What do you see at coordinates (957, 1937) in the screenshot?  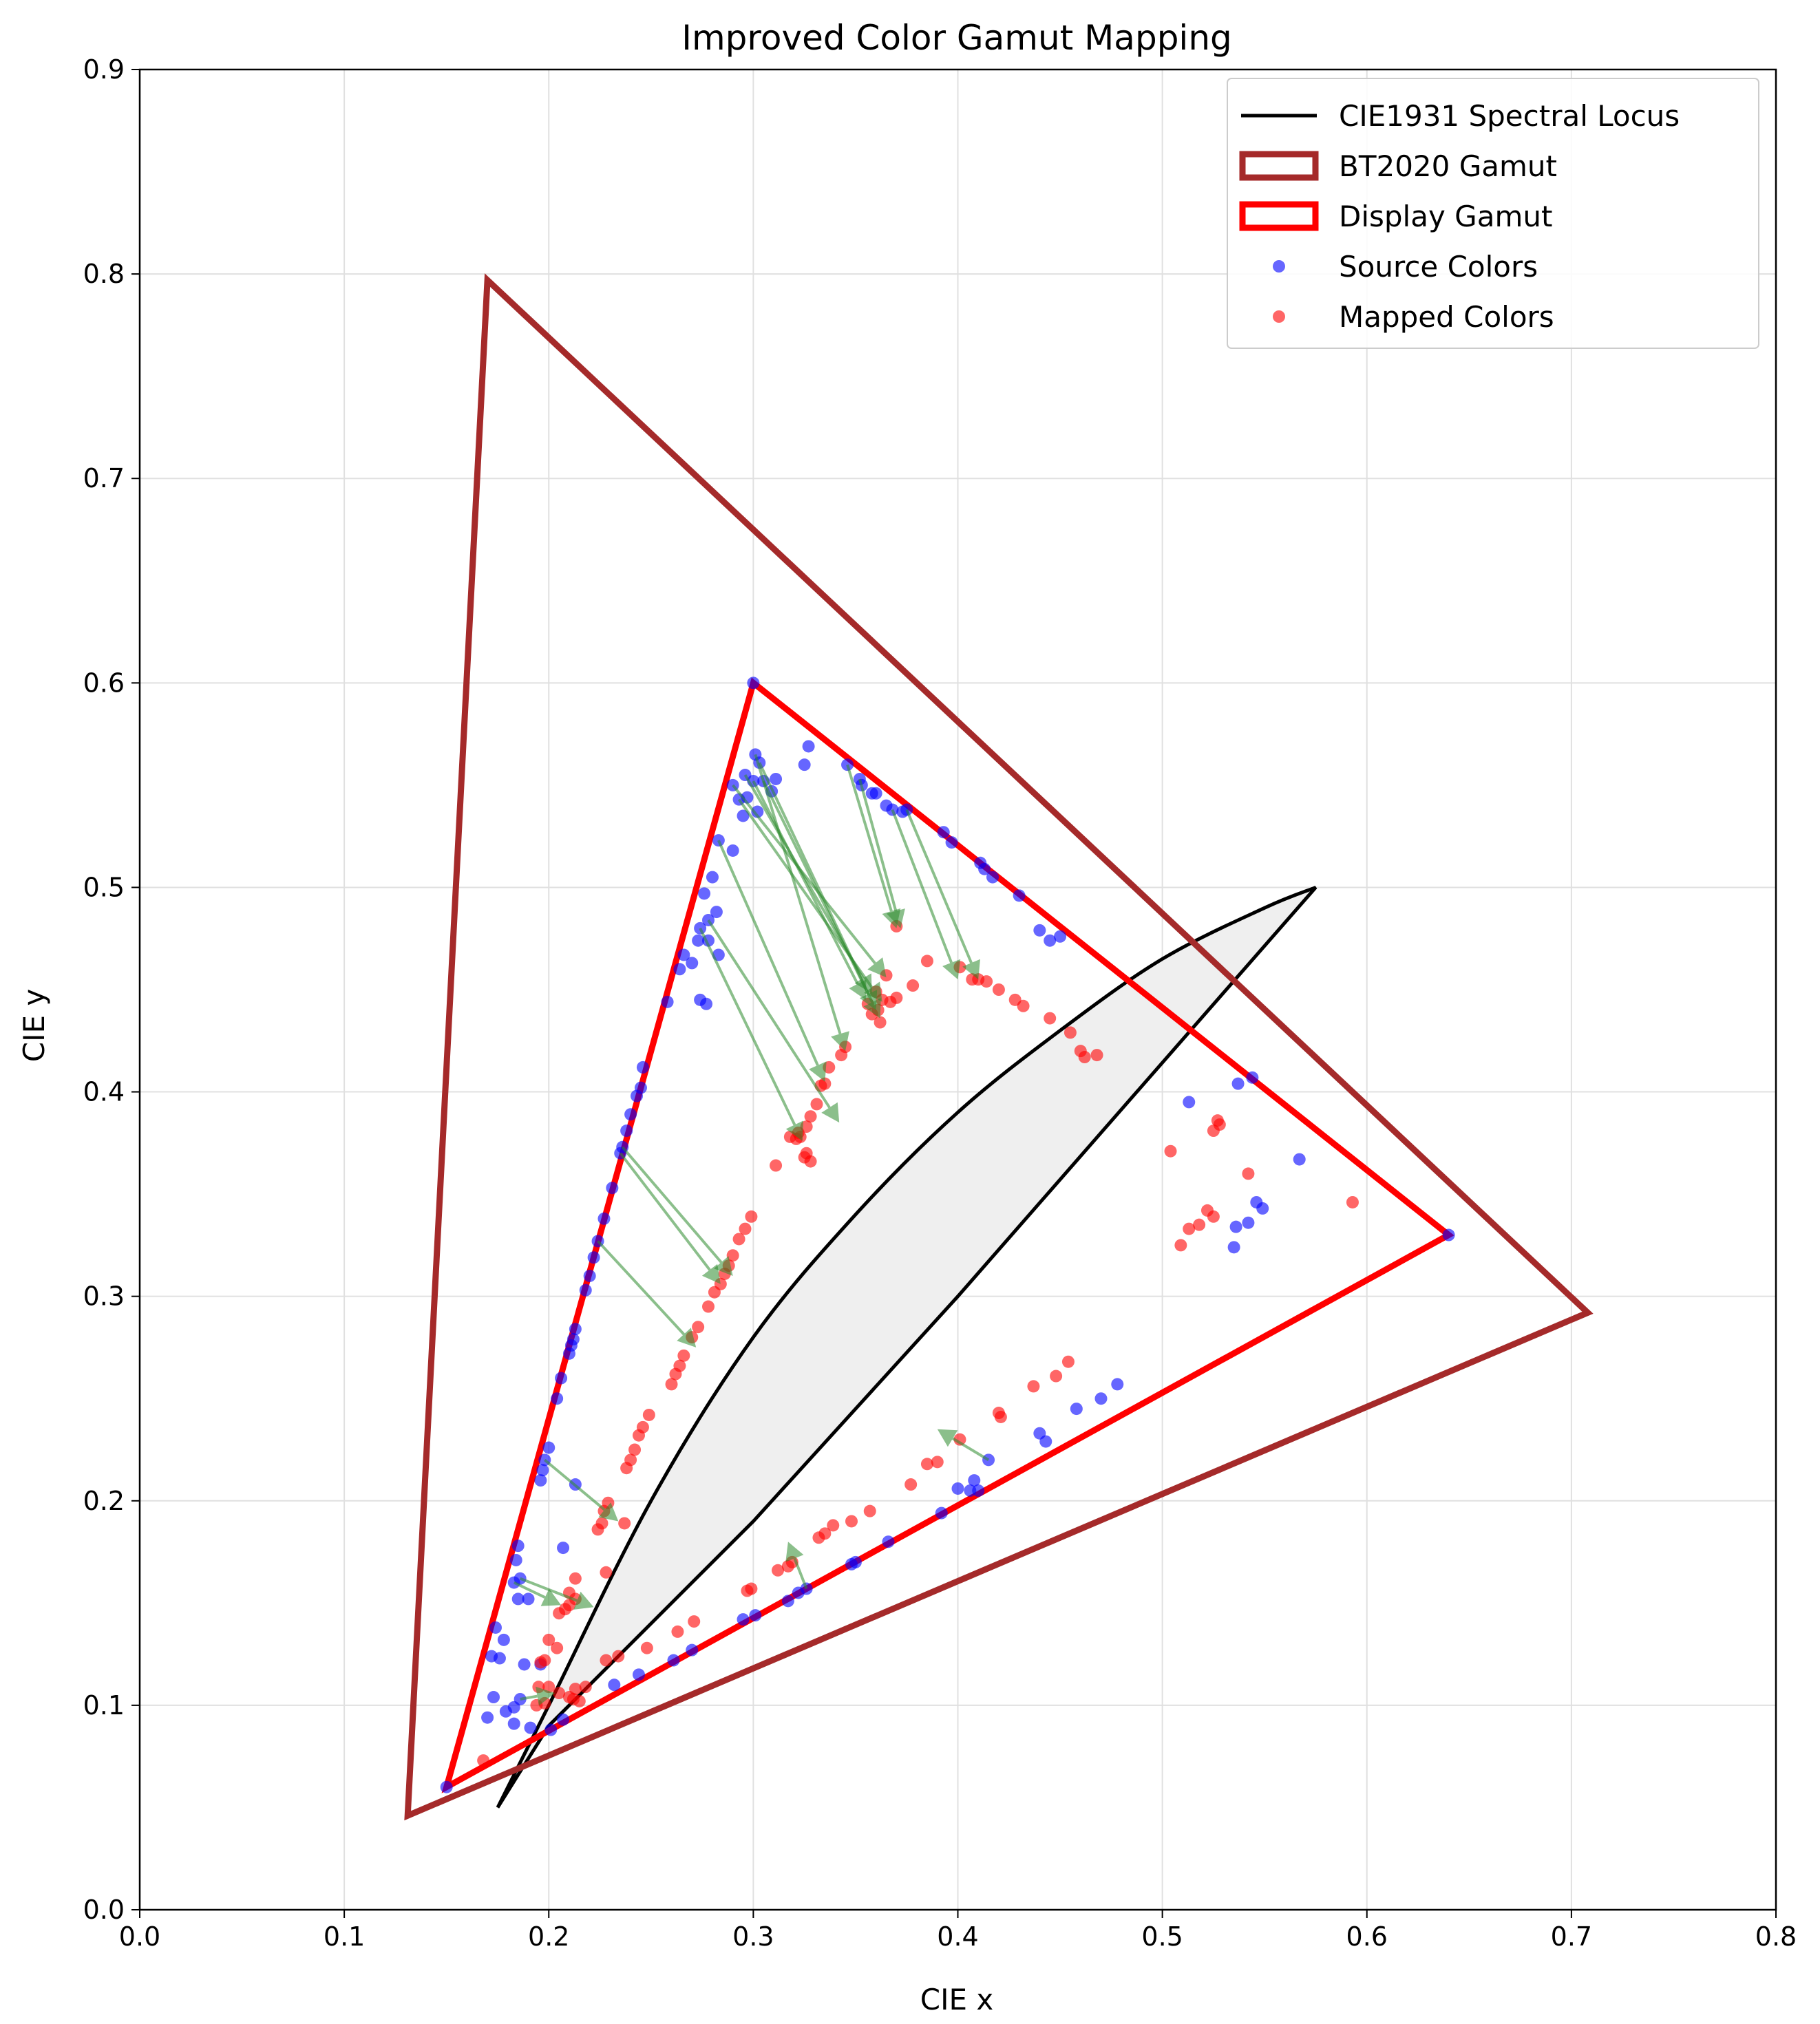 I see `x-tick-label: 0.4` at bounding box center [957, 1937].